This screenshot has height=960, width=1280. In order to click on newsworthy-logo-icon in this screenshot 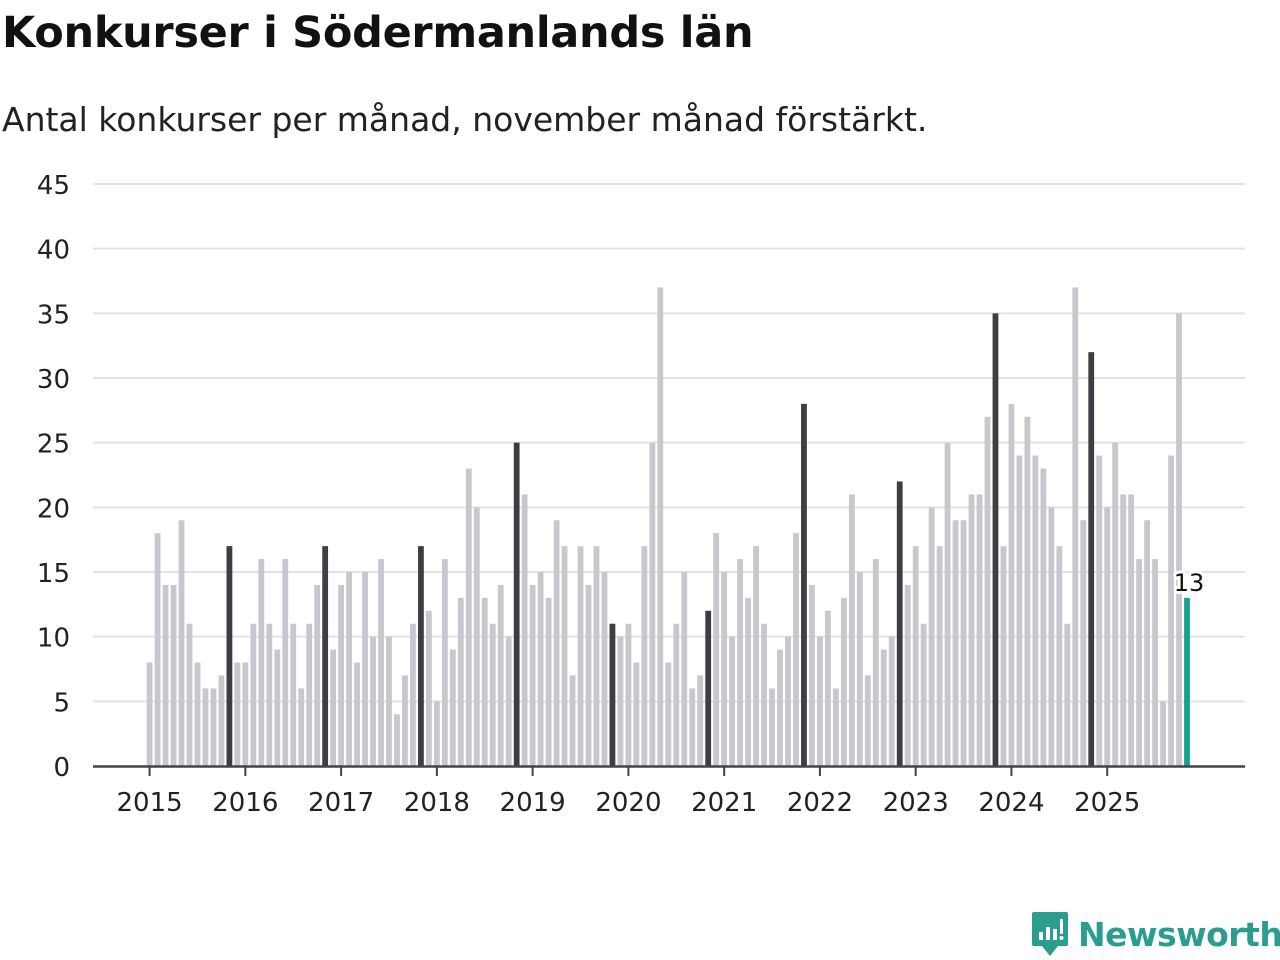, I will do `click(1050, 934)`.